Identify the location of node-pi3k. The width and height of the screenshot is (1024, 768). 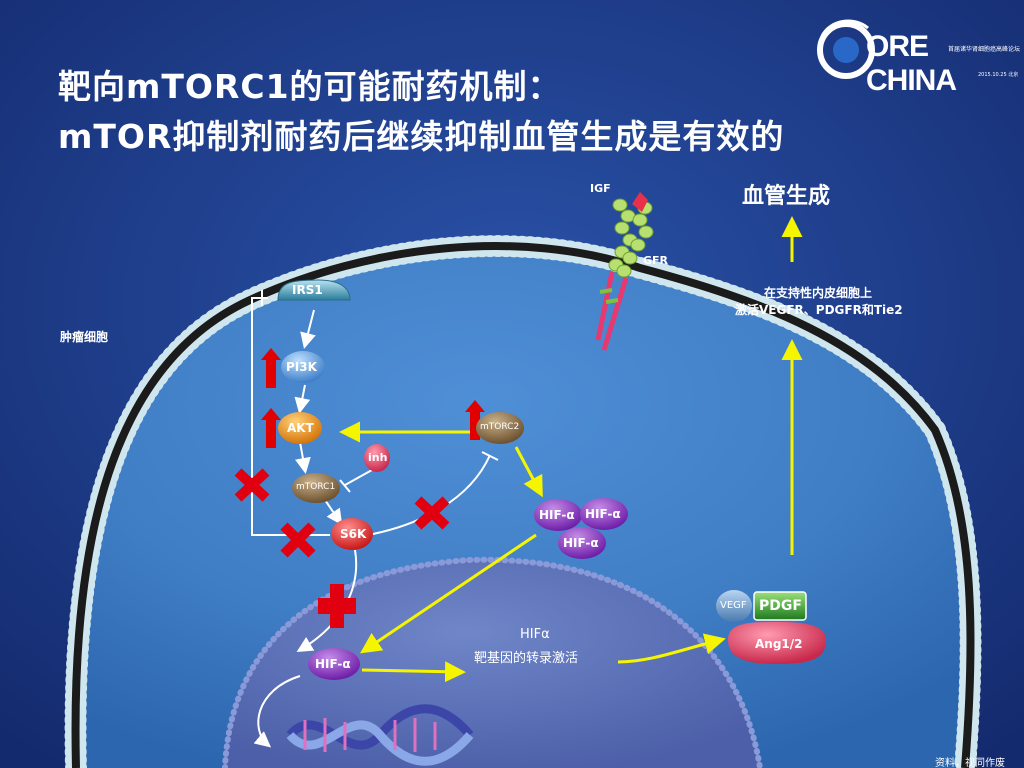
(303, 367).